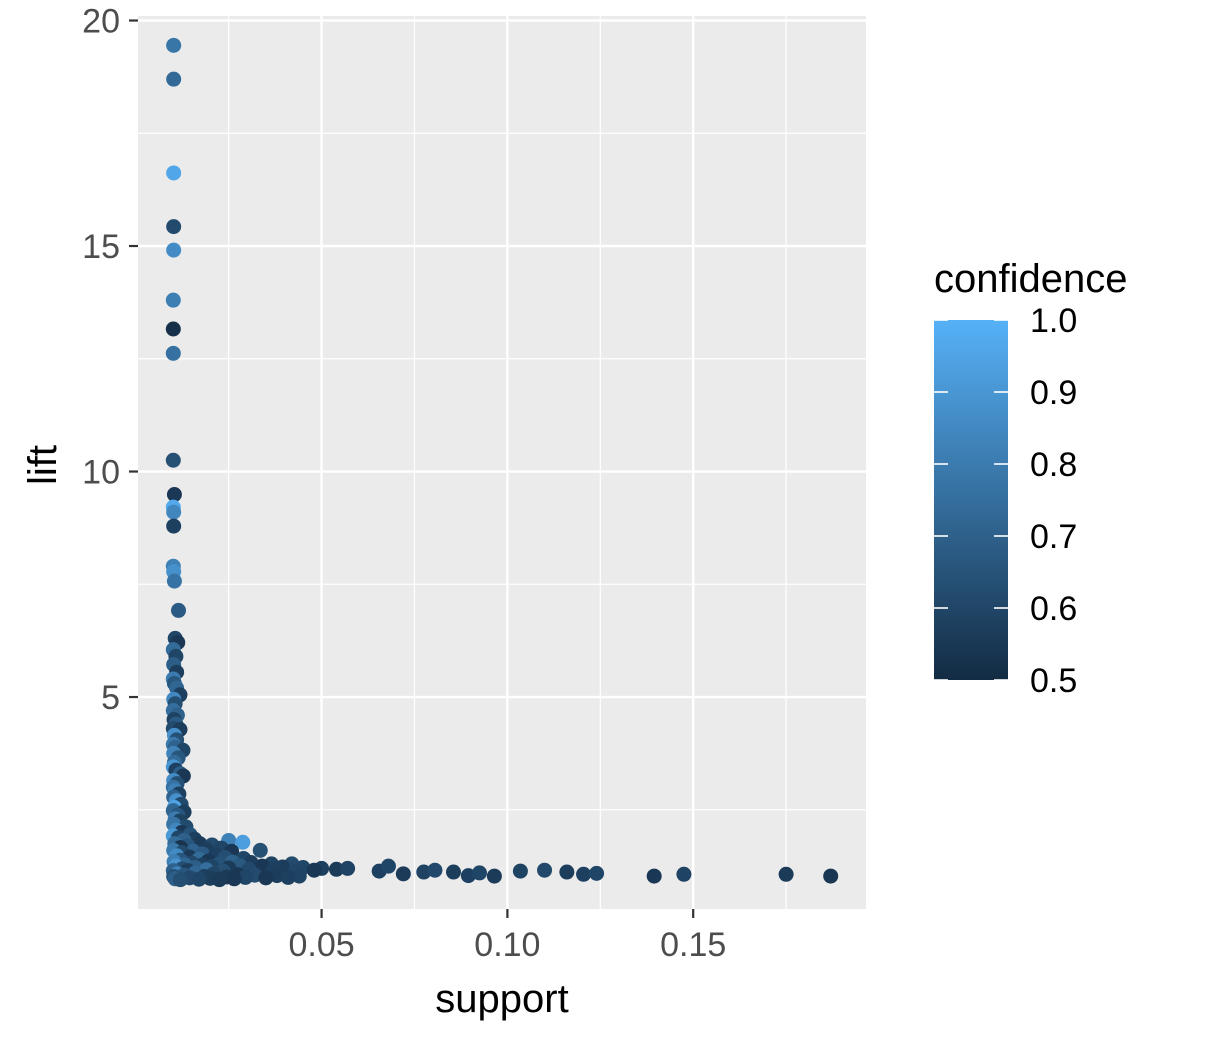  What do you see at coordinates (507, 945) in the screenshot?
I see `x-tick-label: 0.10` at bounding box center [507, 945].